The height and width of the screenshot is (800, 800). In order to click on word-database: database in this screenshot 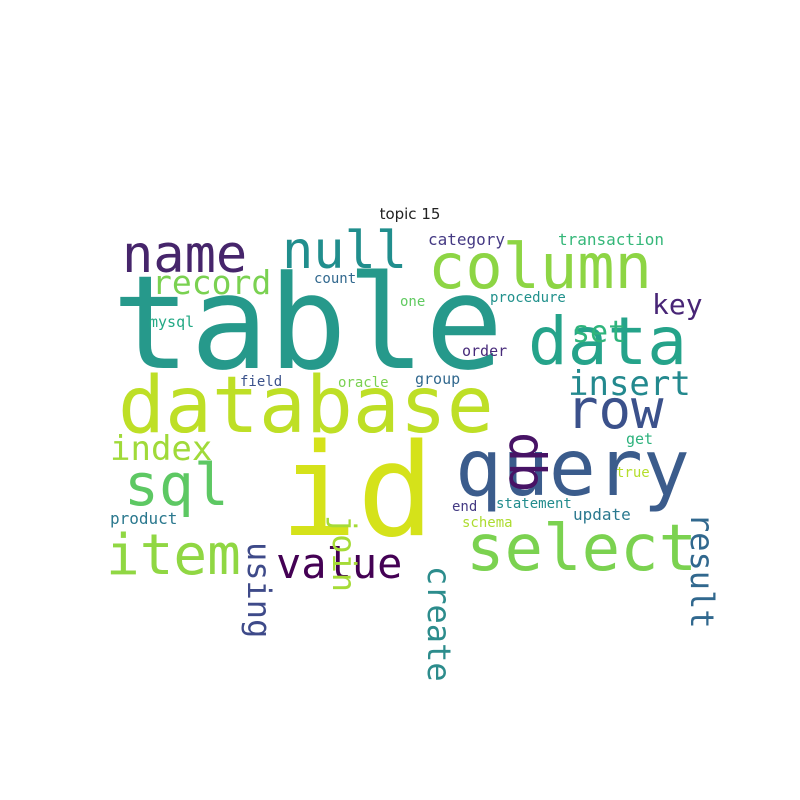, I will do `click(306, 406)`.